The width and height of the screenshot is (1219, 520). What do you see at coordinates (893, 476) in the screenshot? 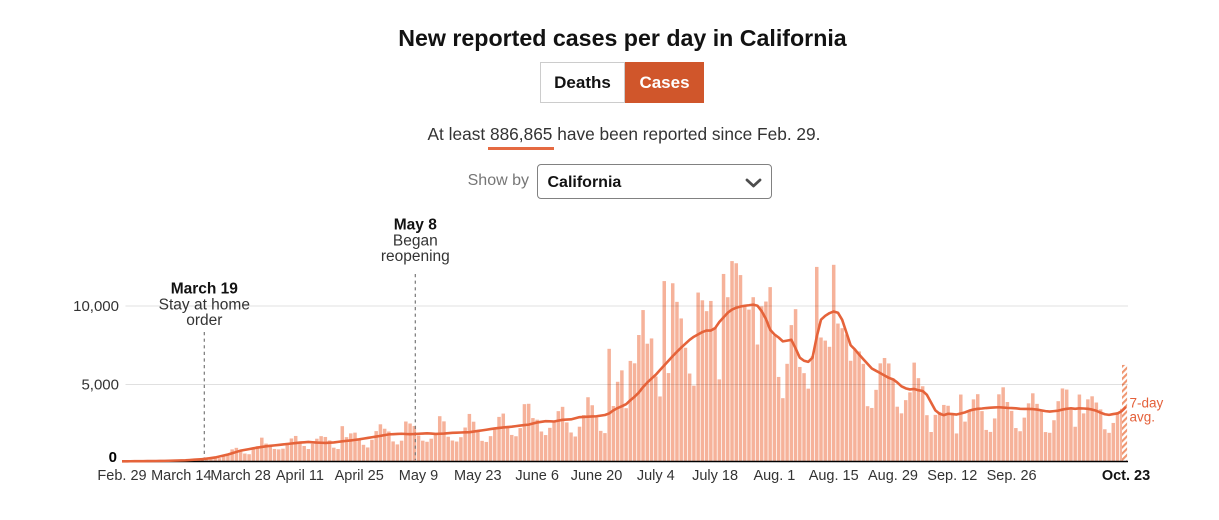
I see `svg-text: Aug. 29` at bounding box center [893, 476].